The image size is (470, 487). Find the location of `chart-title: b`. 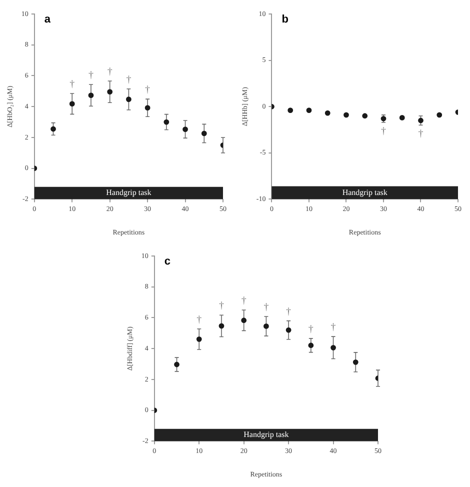

chart-title: b is located at coordinates (285, 20).